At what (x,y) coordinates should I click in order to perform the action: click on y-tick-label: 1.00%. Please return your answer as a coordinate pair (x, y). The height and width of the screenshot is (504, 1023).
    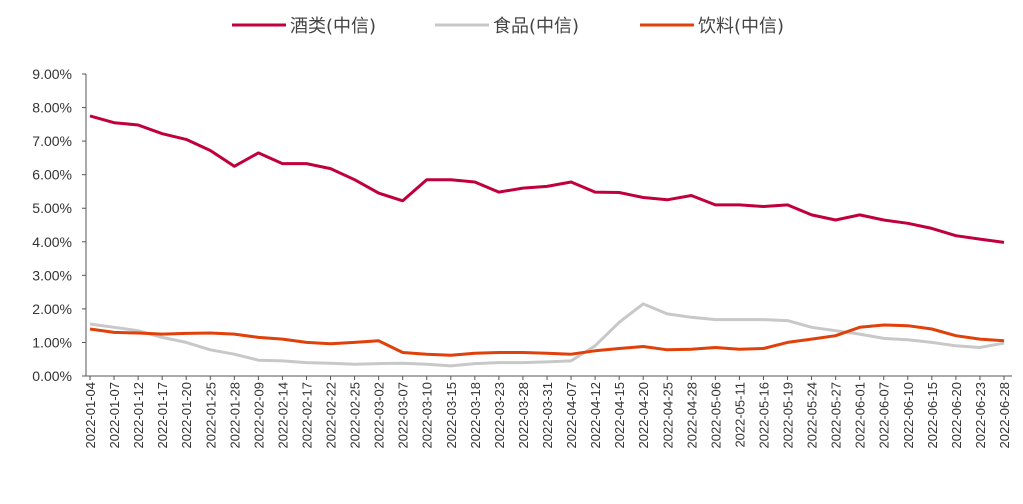
    Looking at the image, I should click on (52, 342).